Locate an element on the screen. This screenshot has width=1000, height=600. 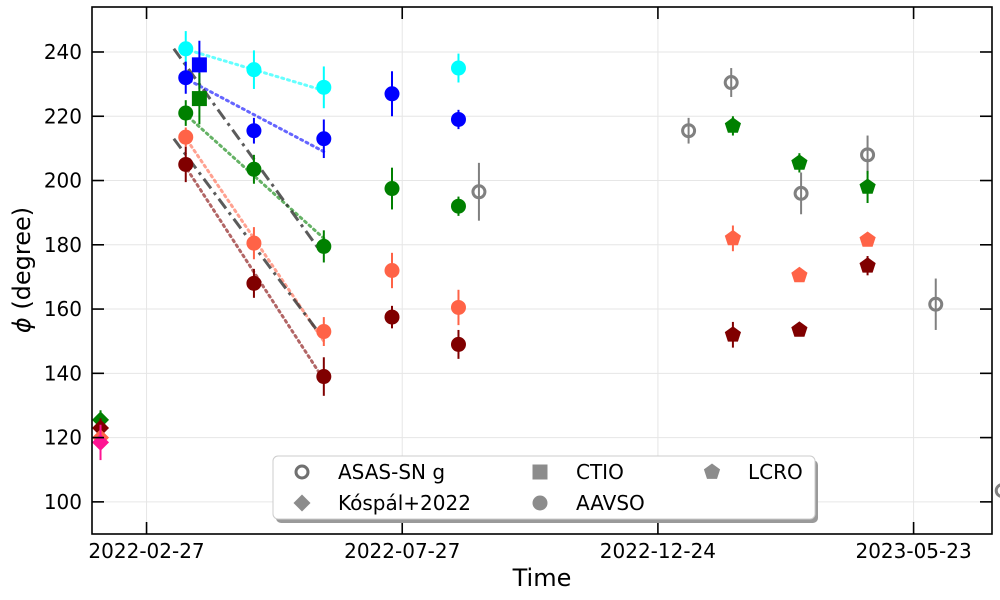
legend-entry: ASAS-SN g is located at coordinates (369, 472).